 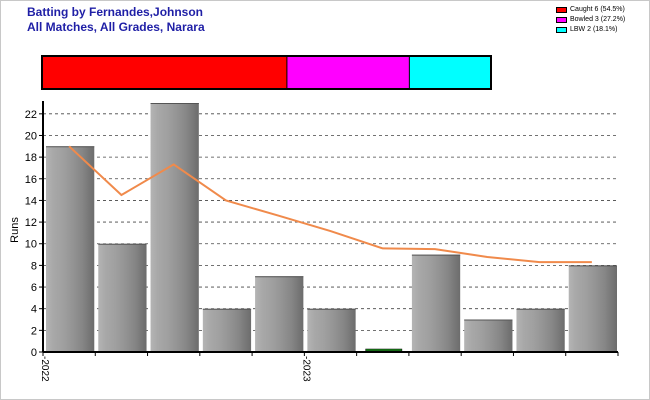 I want to click on legend-item-lbw: LBW 2 (18.1%), so click(x=590, y=30).